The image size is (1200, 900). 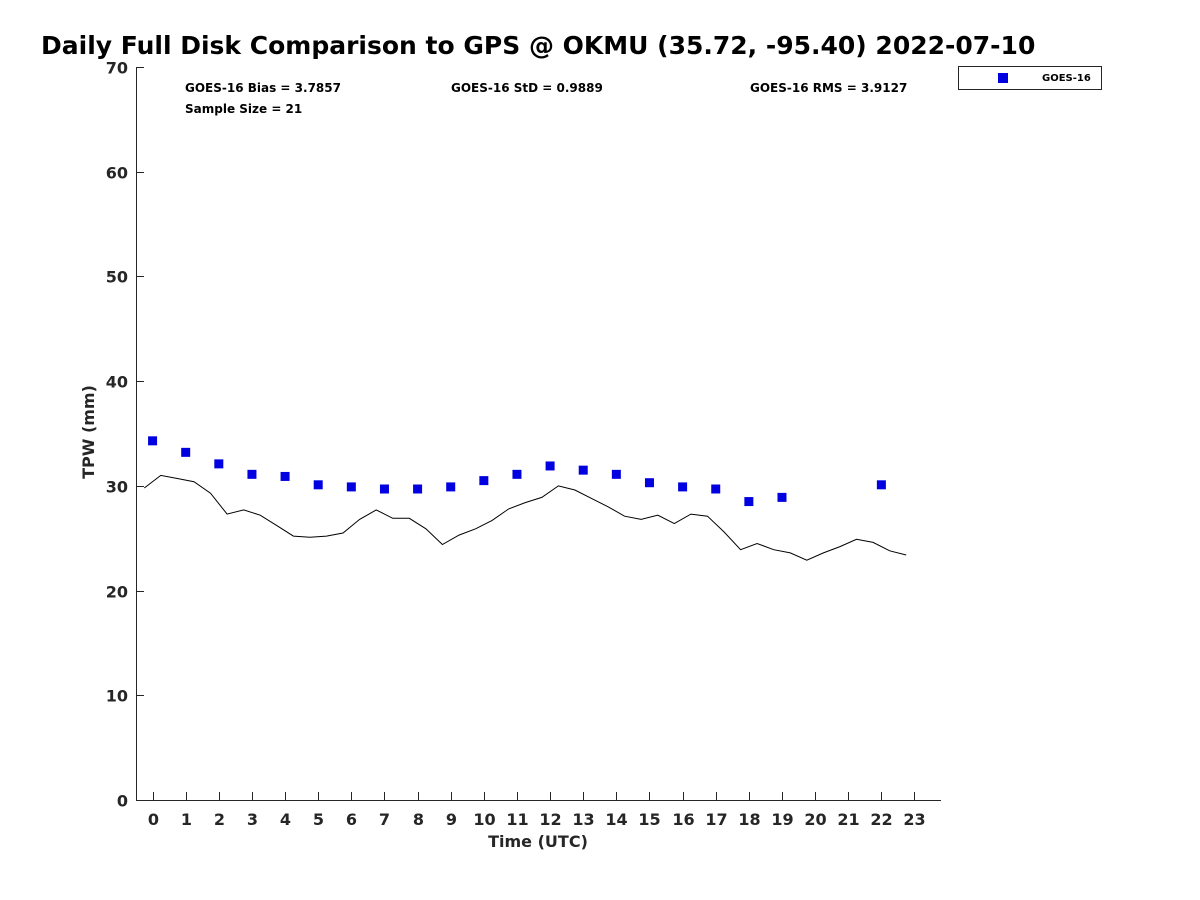 I want to click on sample-size-stat: Sample Size = 21, so click(x=243, y=109).